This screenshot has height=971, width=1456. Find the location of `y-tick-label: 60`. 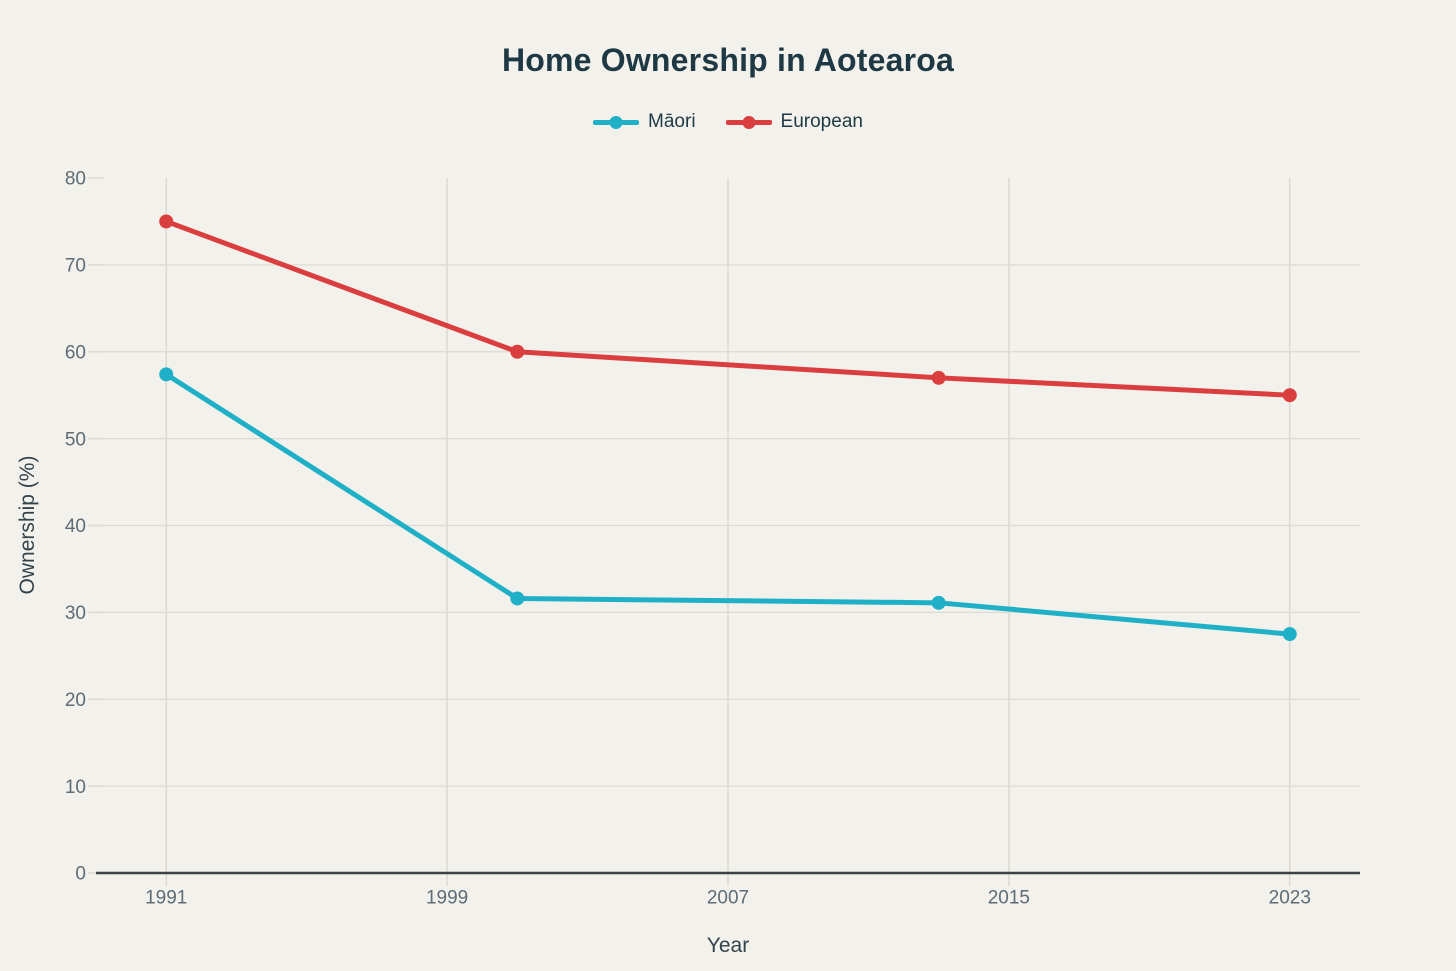

y-tick-label: 60 is located at coordinates (75, 352).